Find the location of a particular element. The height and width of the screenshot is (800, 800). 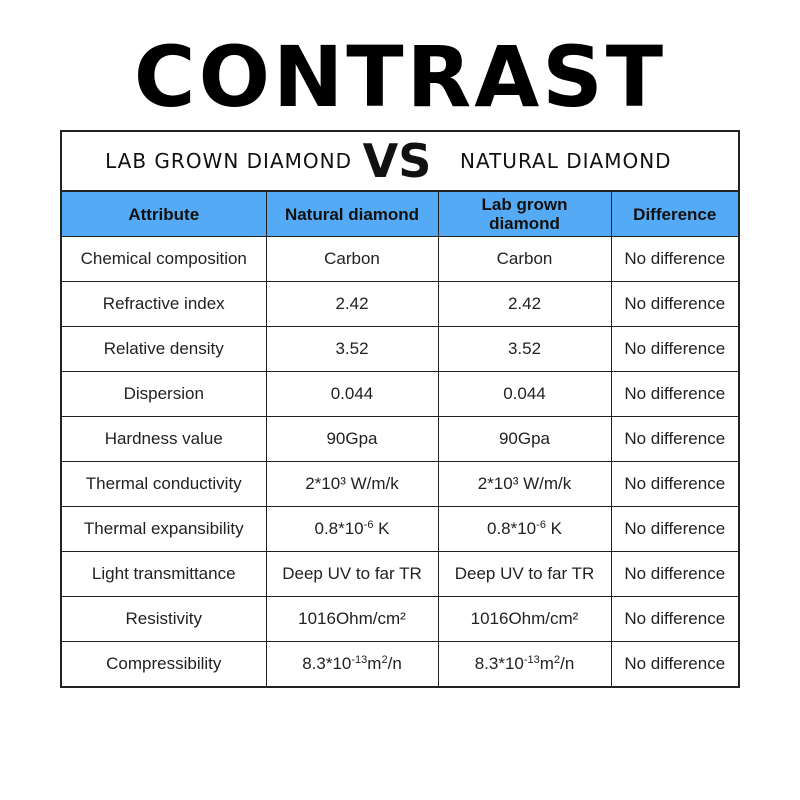

natural-cell: Carbon is located at coordinates (352, 259).